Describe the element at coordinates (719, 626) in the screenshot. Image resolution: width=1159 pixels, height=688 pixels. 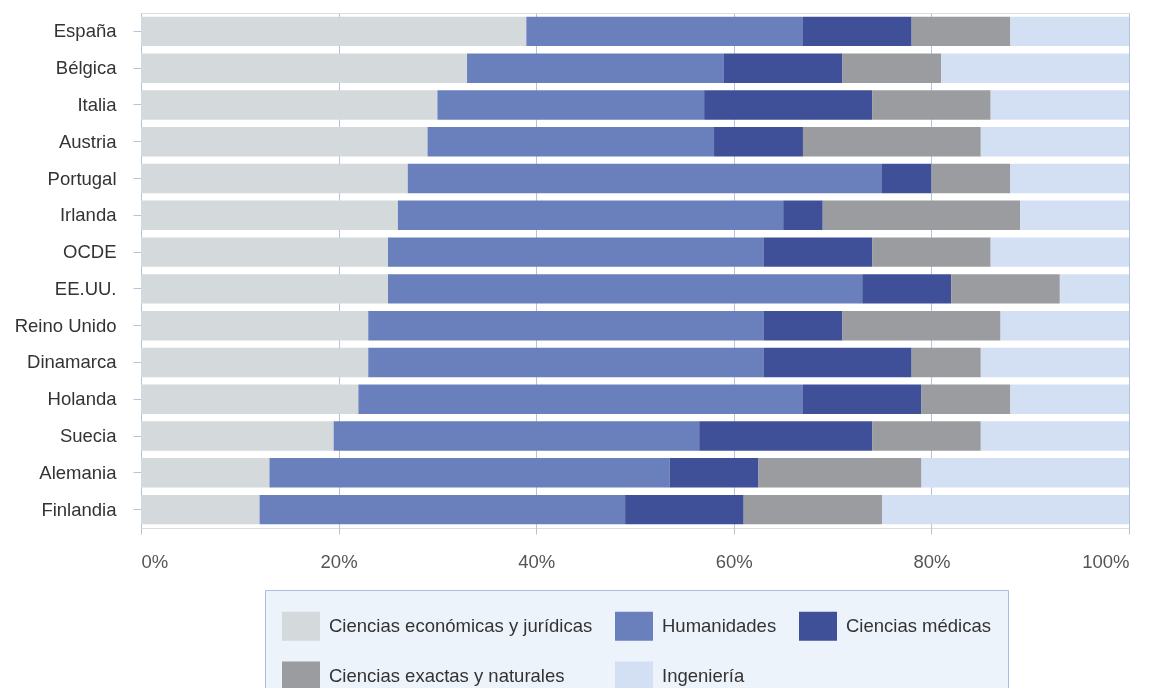
I see `legend-label: Humanidades` at that location.